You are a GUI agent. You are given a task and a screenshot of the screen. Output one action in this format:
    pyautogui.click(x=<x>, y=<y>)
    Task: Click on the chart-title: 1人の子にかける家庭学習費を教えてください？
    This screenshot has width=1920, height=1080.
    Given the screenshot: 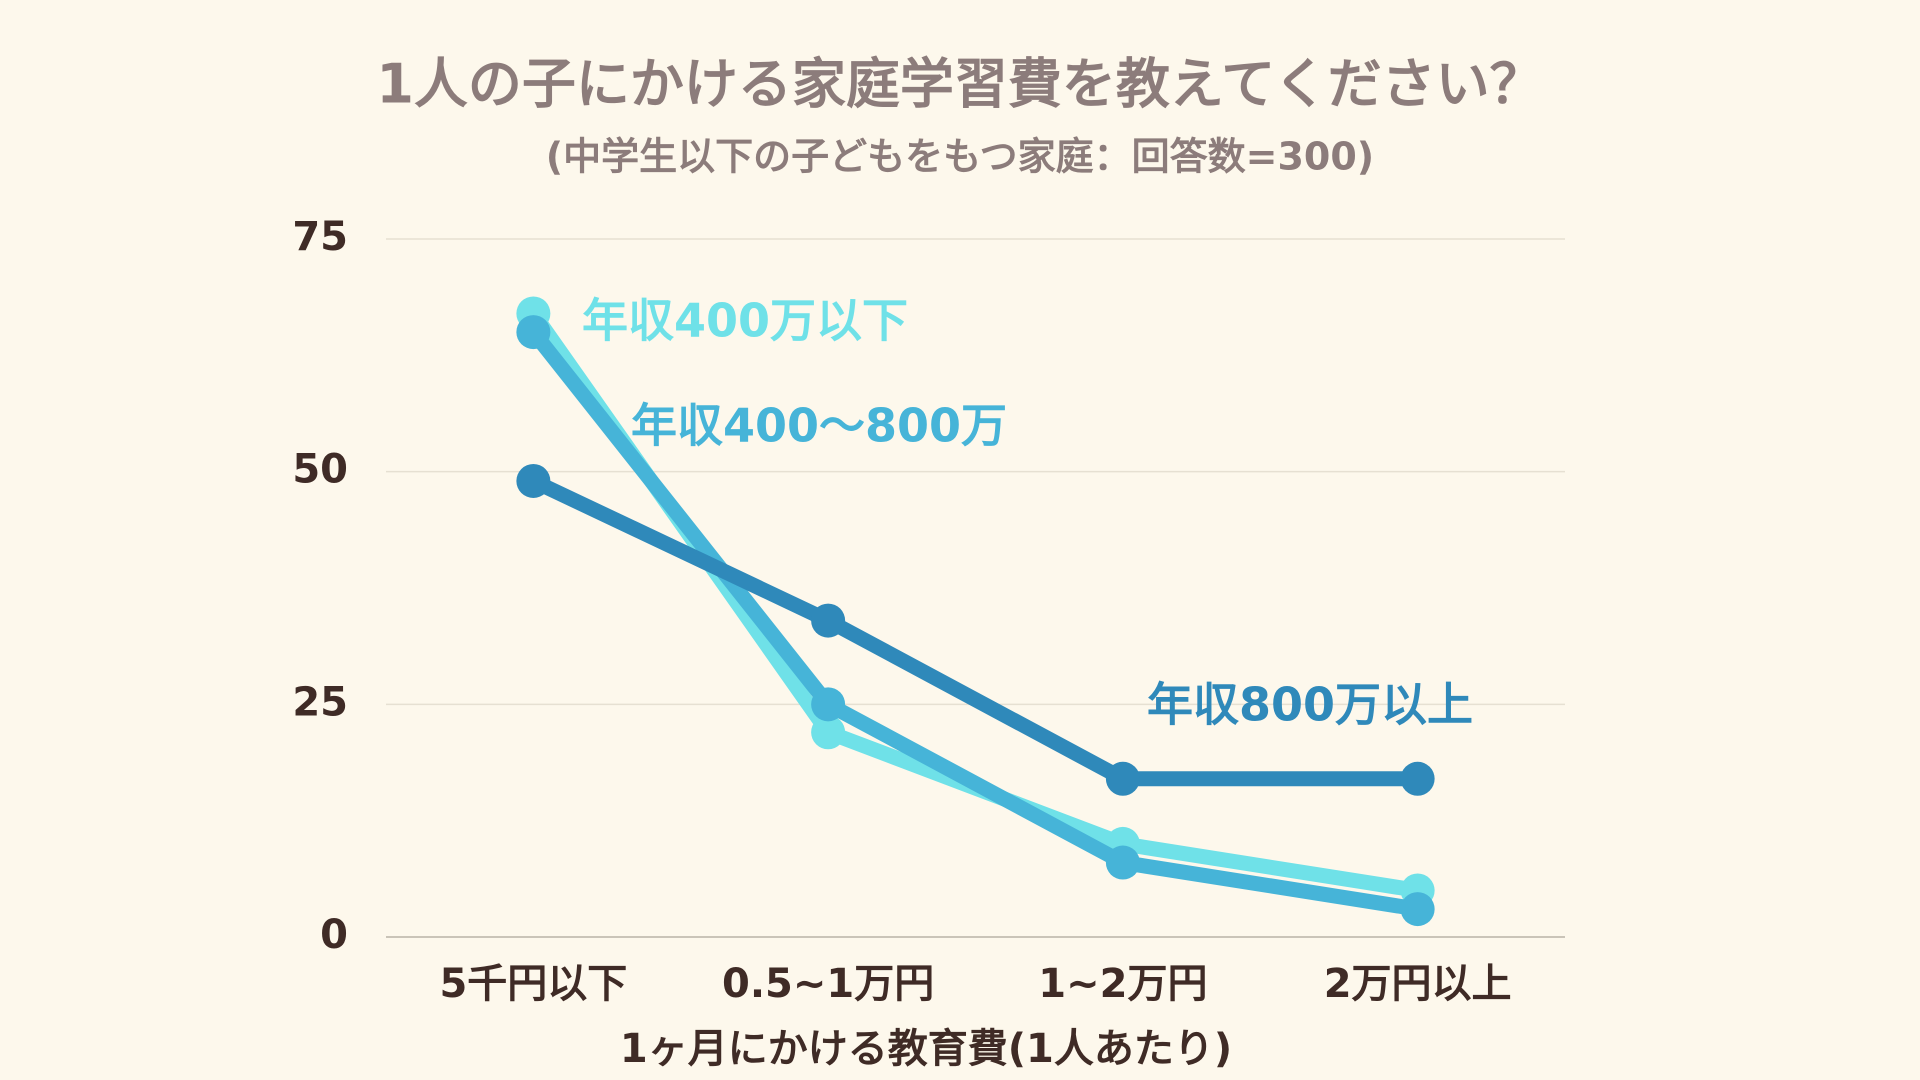 What is the action you would take?
    pyautogui.click(x=959, y=84)
    